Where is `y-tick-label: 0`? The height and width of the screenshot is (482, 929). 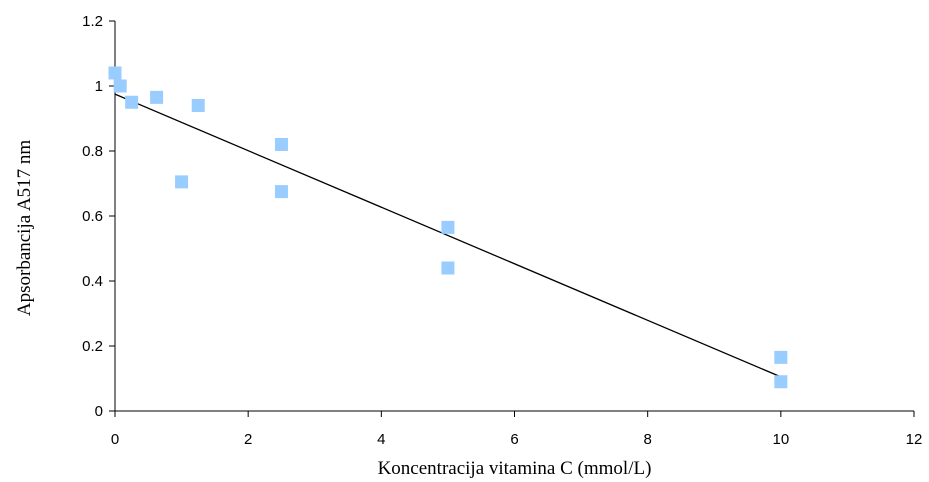
y-tick-label: 0 is located at coordinates (99, 411).